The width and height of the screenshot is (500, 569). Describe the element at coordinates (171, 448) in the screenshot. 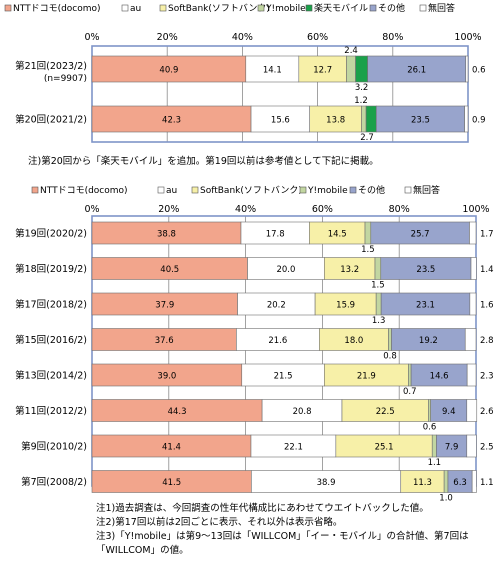

I see `data-label: 41.4` at that location.